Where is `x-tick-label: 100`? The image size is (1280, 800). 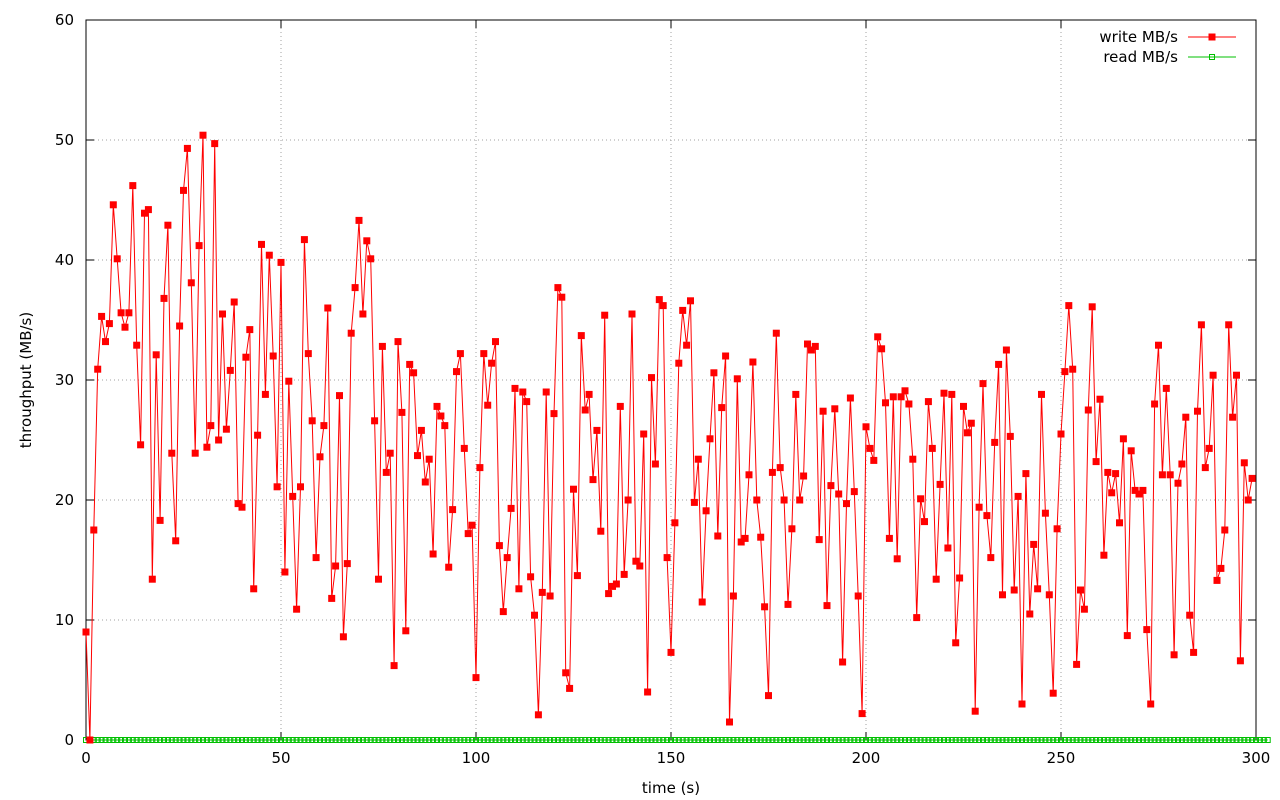
x-tick-label: 100 is located at coordinates (476, 758).